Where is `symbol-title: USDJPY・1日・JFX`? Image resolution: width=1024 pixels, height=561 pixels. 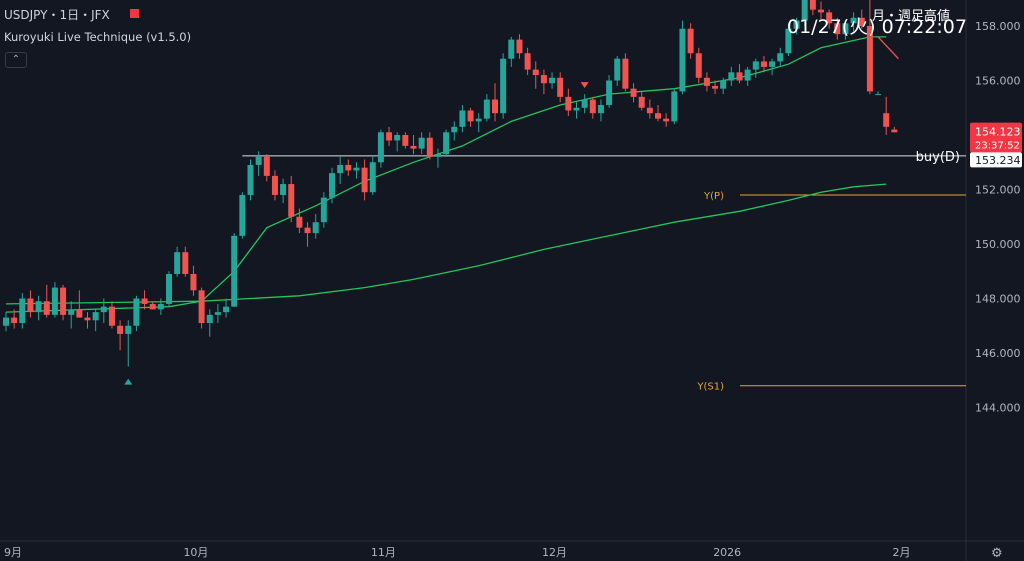
symbol-title: USDJPY・1日・JFX is located at coordinates (57, 15).